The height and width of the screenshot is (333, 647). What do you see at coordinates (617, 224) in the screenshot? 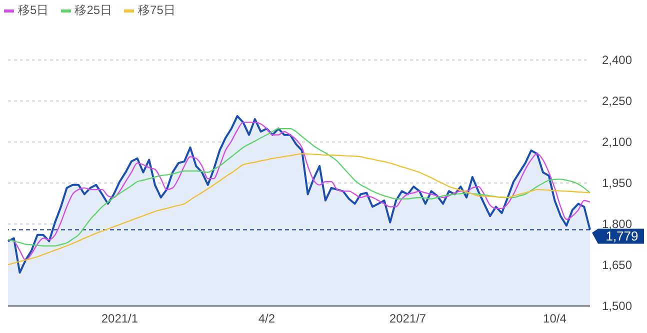
I see `y-tick-label: 1,800` at bounding box center [617, 224].